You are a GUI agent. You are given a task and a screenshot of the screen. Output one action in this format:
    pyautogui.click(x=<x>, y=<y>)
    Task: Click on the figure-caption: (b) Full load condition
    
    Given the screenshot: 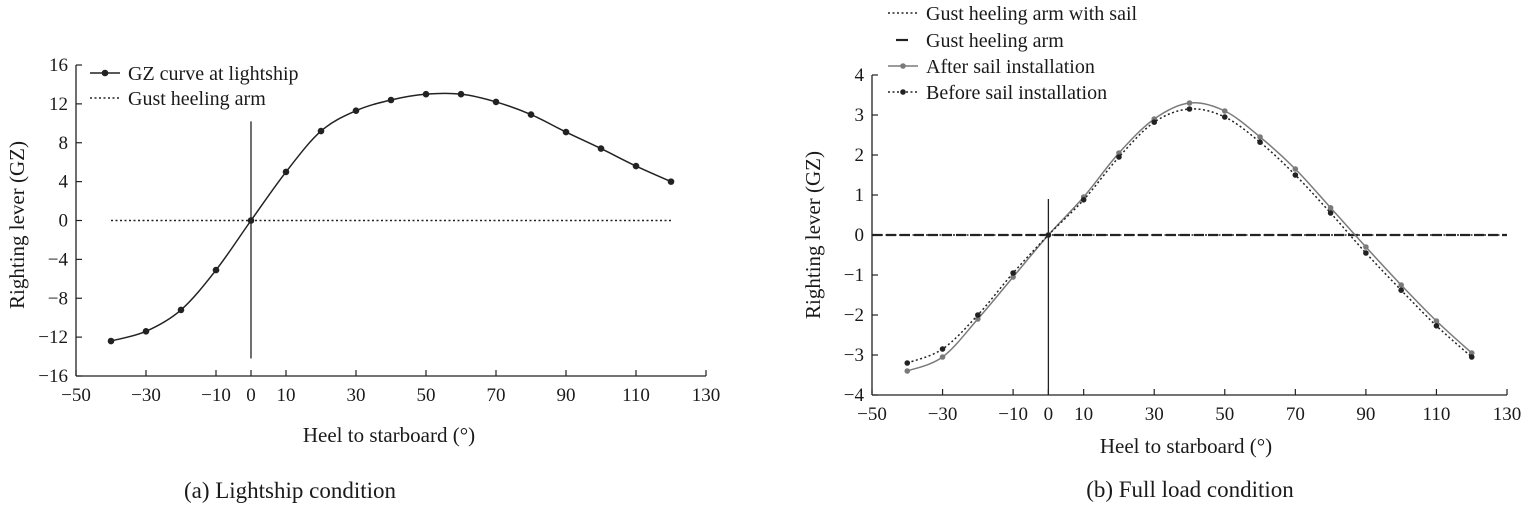 What is the action you would take?
    pyautogui.click(x=1190, y=489)
    